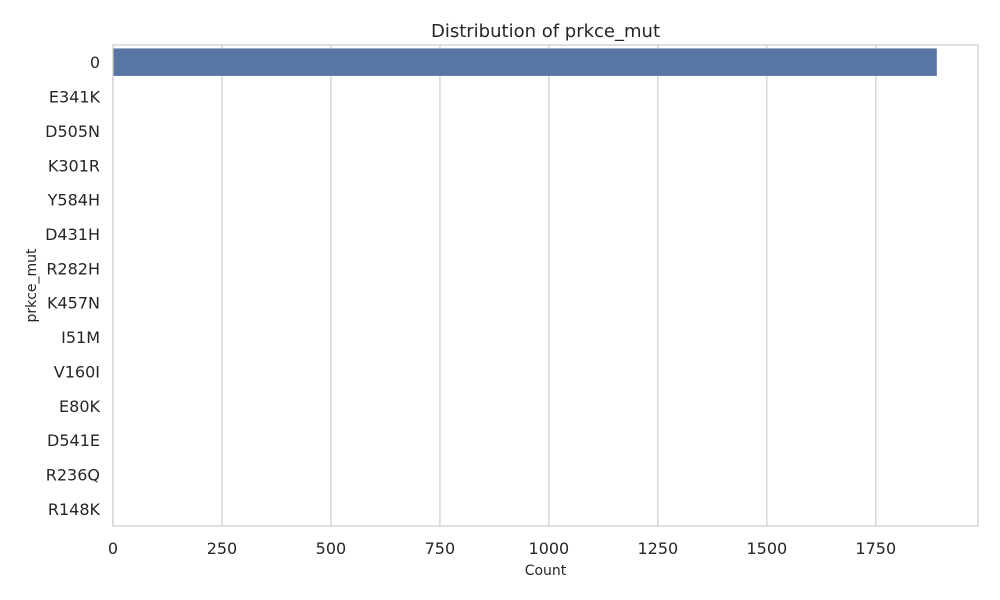 The width and height of the screenshot is (1000, 600). What do you see at coordinates (549, 548) in the screenshot?
I see `x-tick-label: 1000` at bounding box center [549, 548].